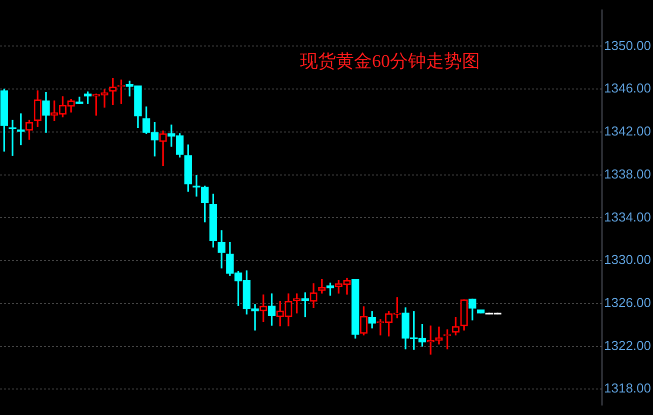  What do you see at coordinates (628, 216) in the screenshot?
I see `y-tick-label: 1334.00` at bounding box center [628, 216].